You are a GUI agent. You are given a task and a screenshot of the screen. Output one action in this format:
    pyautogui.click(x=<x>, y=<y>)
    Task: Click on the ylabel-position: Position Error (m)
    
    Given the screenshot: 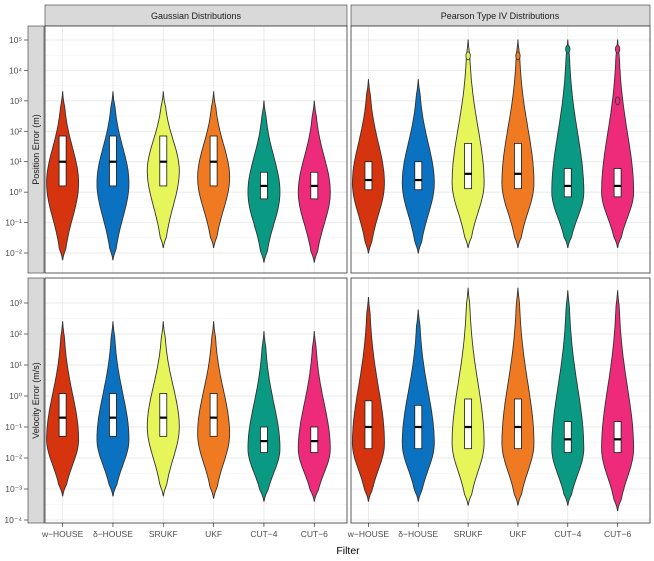 What is the action you would take?
    pyautogui.click(x=36, y=149)
    